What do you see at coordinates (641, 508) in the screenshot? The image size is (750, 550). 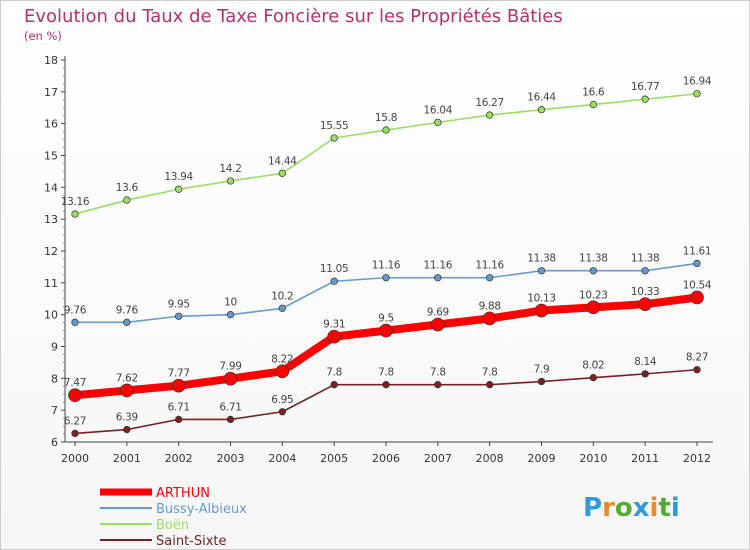 I see `logo-letter: x` at bounding box center [641, 508].